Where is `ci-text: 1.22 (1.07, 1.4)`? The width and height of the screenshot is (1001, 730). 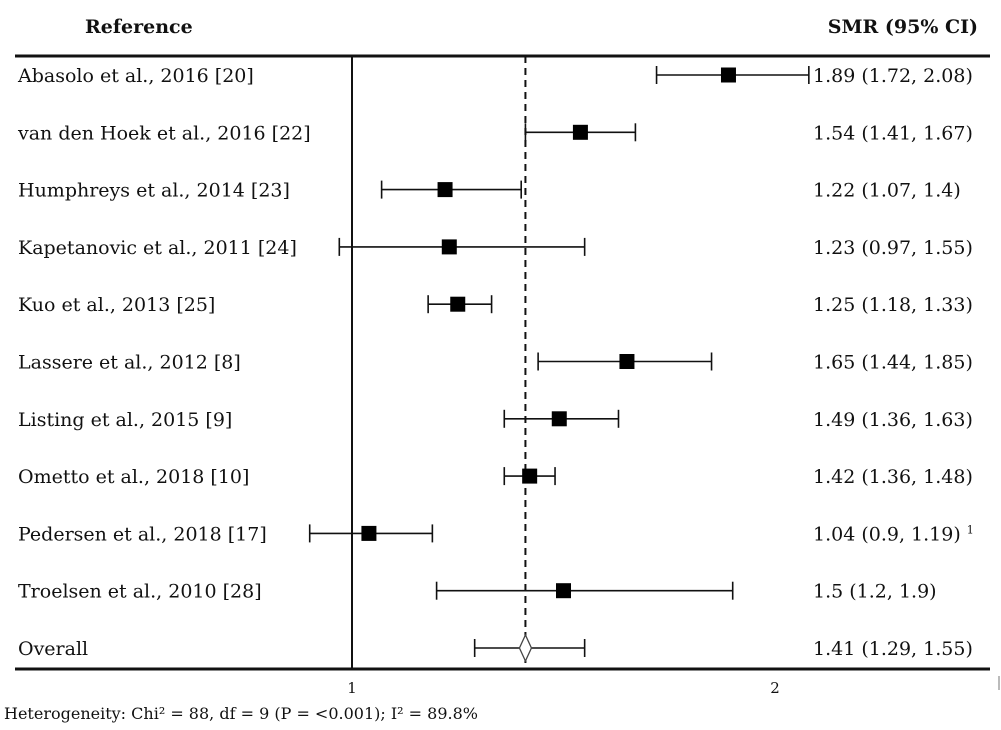 ci-text: 1.22 (1.07, 1.4) is located at coordinates (887, 191).